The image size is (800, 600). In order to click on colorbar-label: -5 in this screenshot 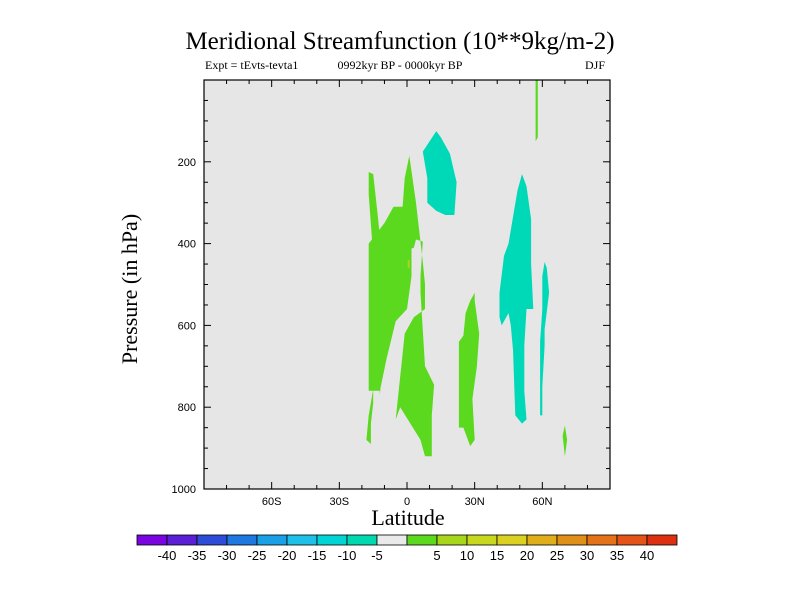, I will do `click(377, 555)`.